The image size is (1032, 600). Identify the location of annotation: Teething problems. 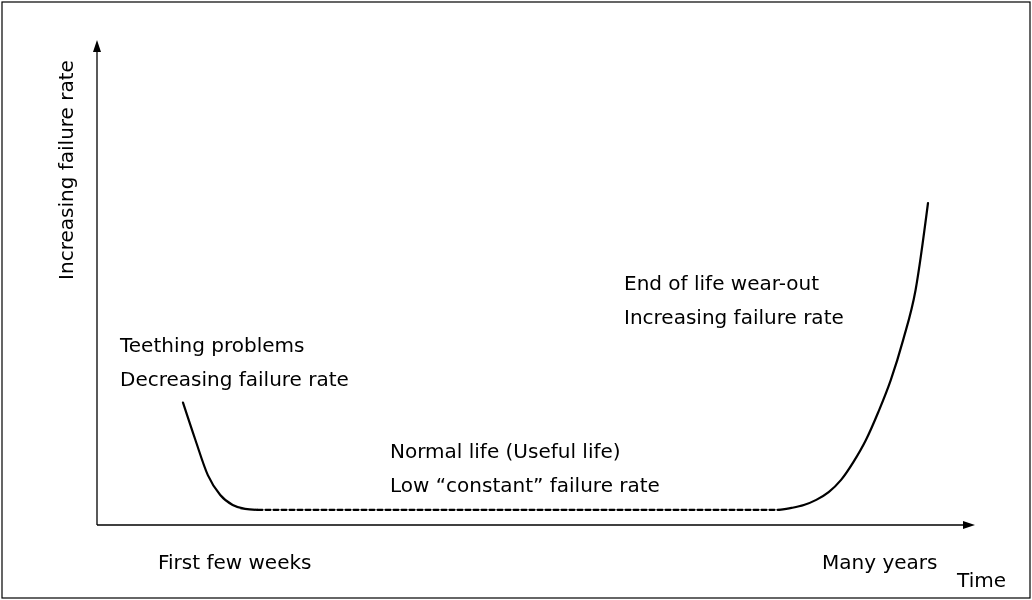
(212, 345).